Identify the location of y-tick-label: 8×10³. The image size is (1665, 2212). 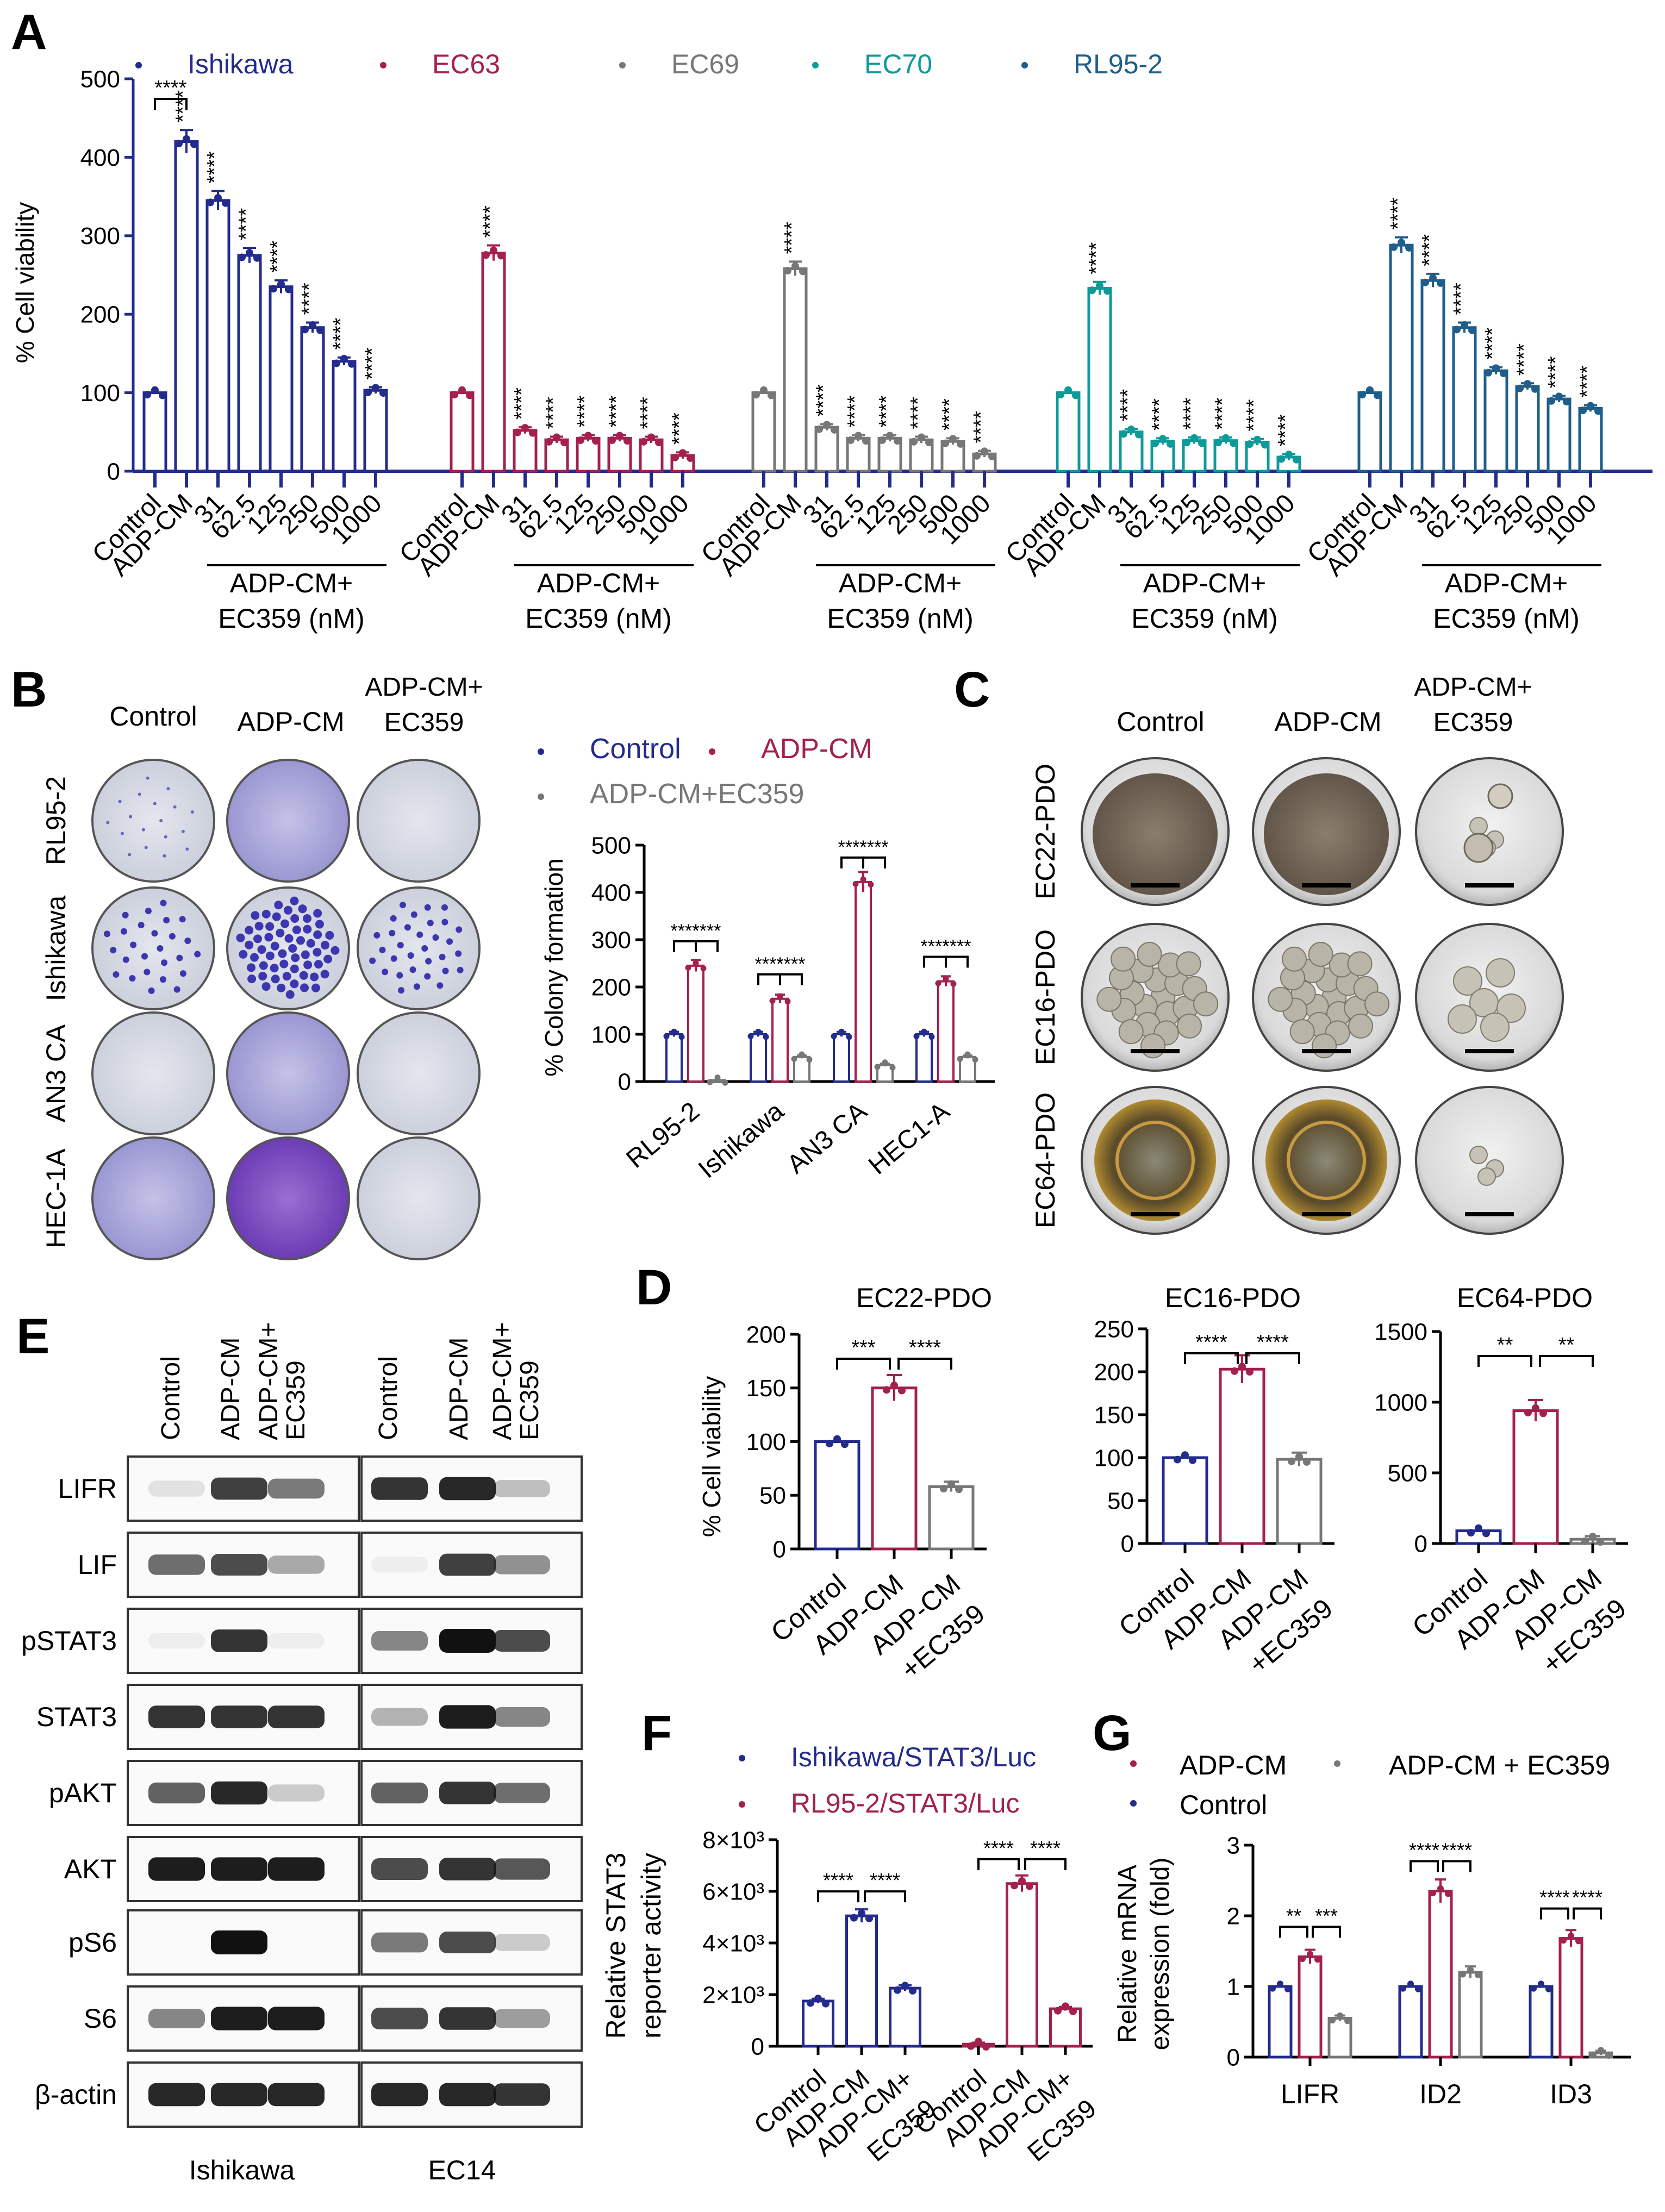
(733, 1840).